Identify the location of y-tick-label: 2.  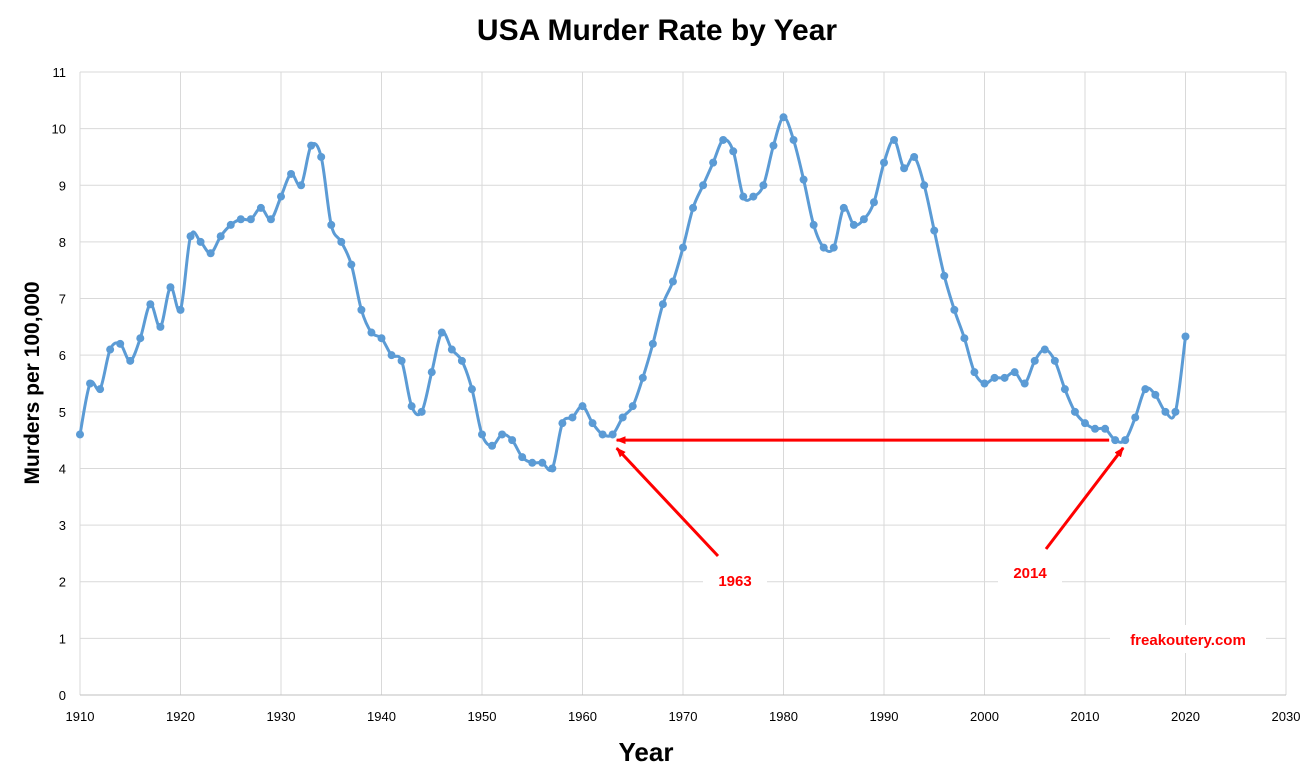
(62, 582).